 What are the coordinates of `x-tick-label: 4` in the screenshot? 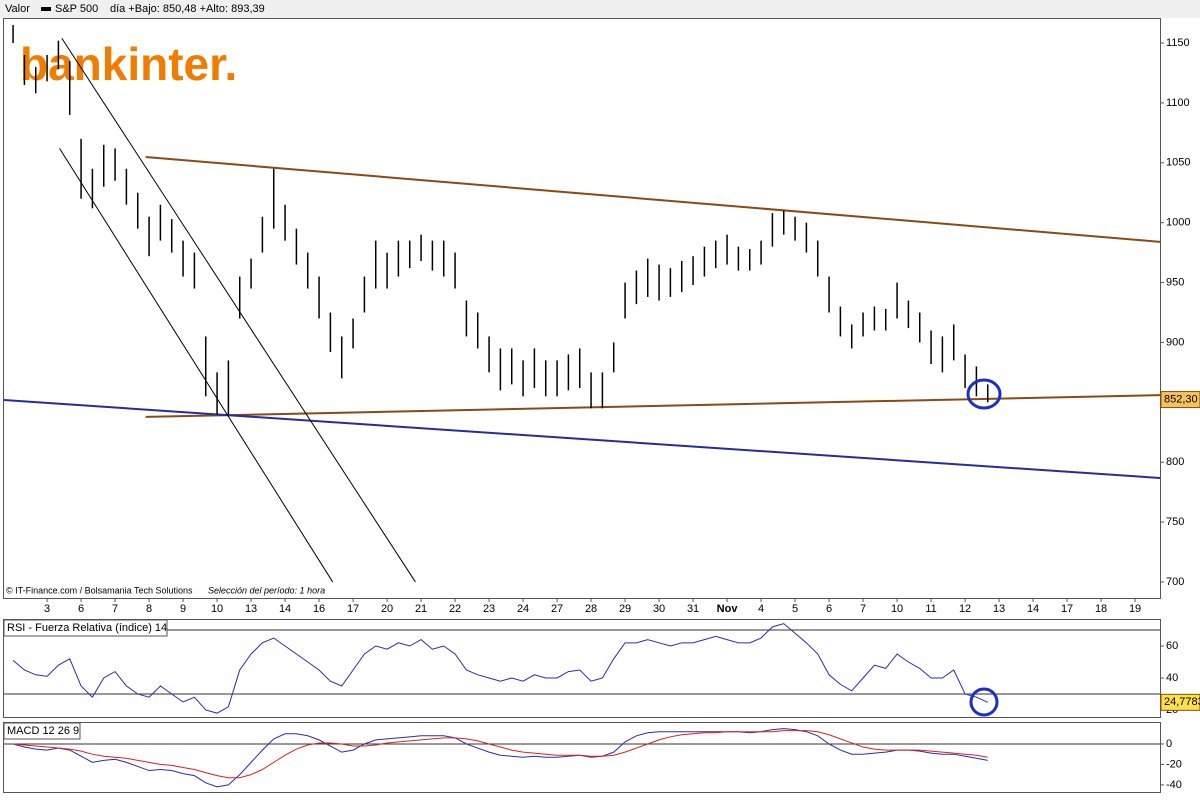 It's located at (761, 609).